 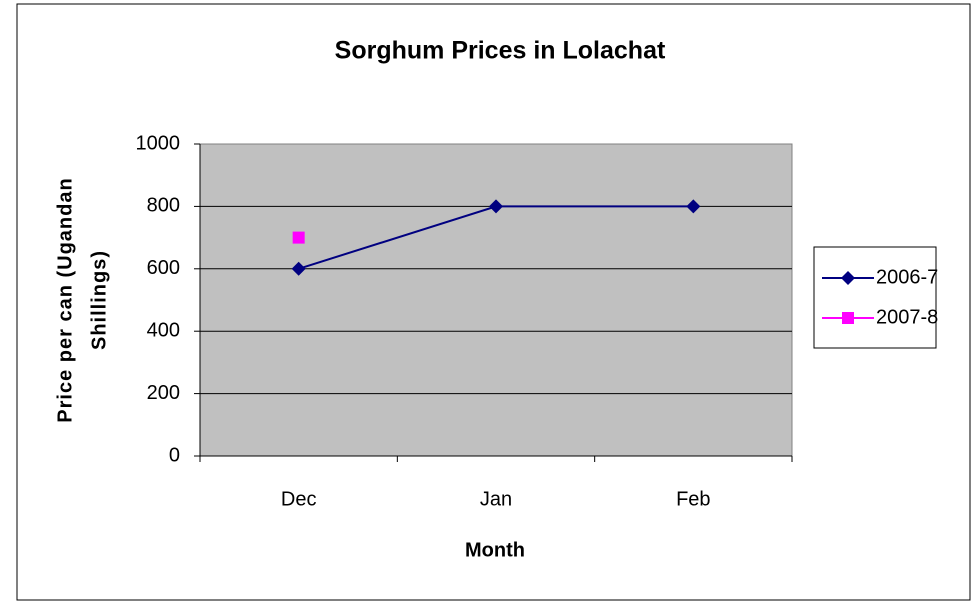 What do you see at coordinates (907, 317) in the screenshot?
I see `legend-label: 2007-8` at bounding box center [907, 317].